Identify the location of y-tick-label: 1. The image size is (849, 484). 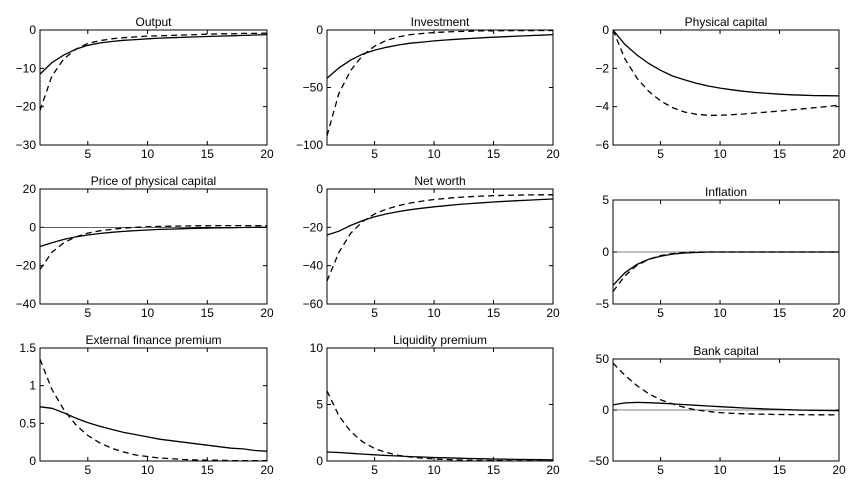
(32, 386).